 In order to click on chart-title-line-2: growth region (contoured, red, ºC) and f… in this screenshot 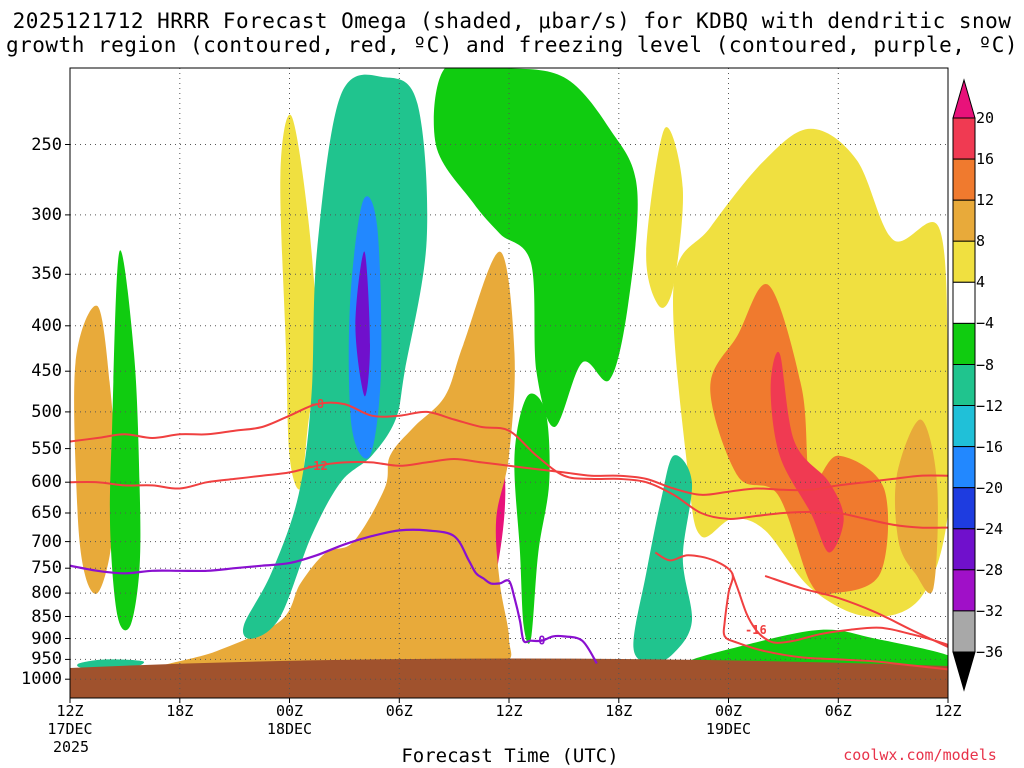, I will do `click(512, 45)`.